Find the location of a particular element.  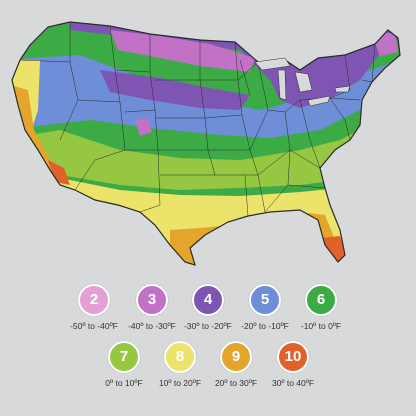

lake-ontario is located at coordinates (342, 89).